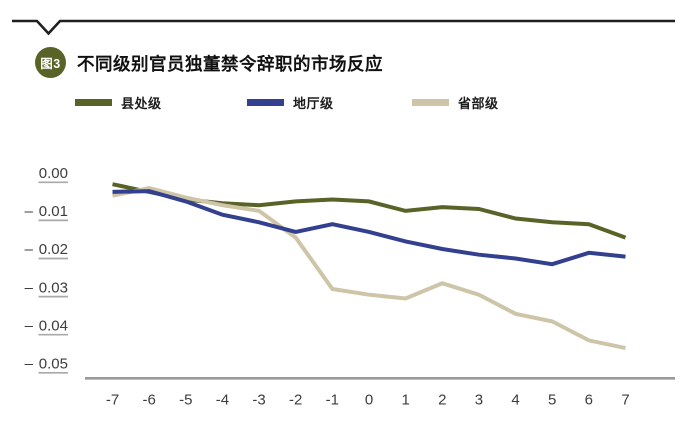 This screenshot has width=699, height=422. I want to click on x-tick-label: 7, so click(625, 400).